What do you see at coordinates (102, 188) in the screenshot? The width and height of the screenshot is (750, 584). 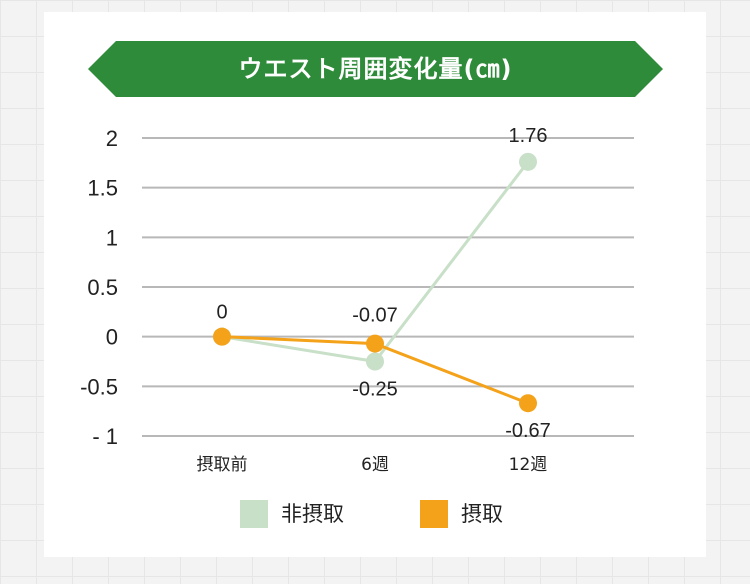 I see `y-tick-label: 1.5` at bounding box center [102, 188].